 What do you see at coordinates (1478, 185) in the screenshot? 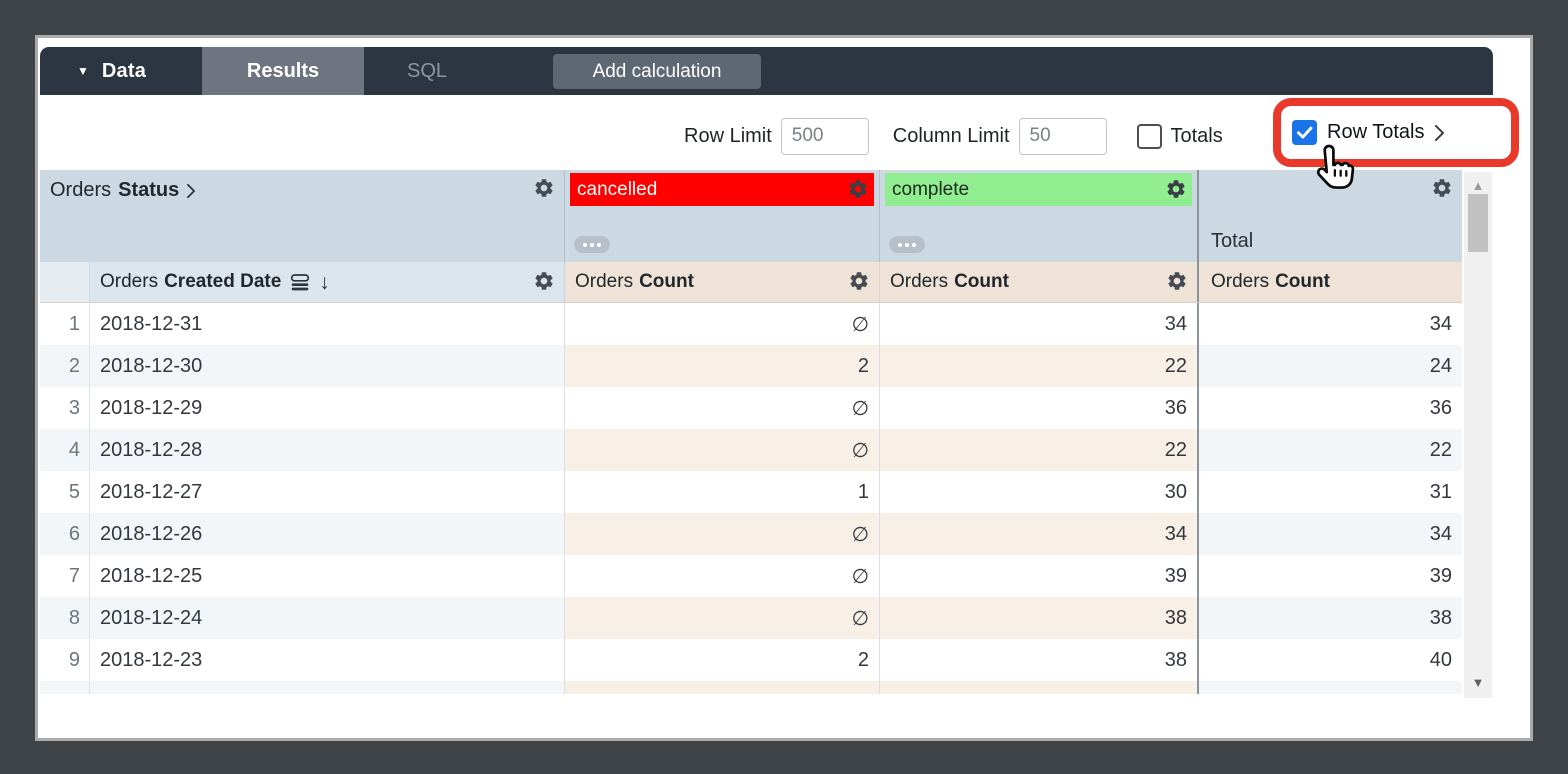
I see `scroll-up-icon: ▲` at bounding box center [1478, 185].